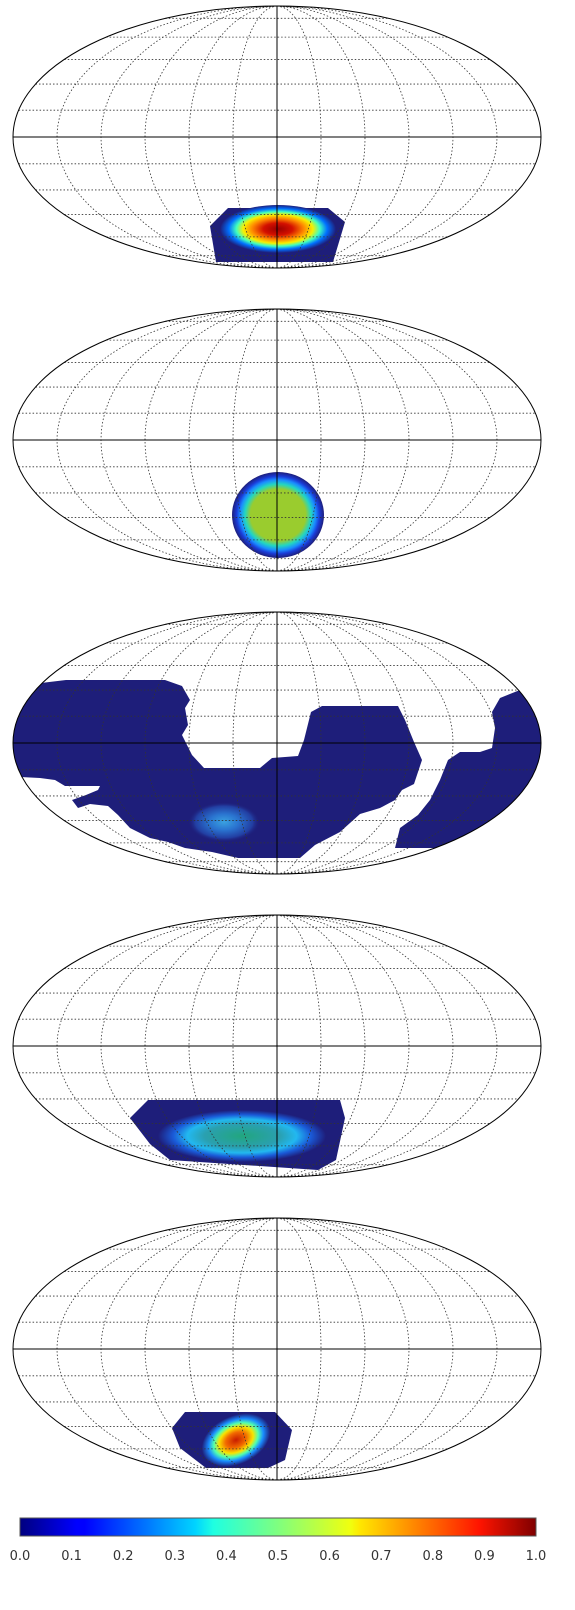 Image resolution: width=575 pixels, height=1610 pixels. What do you see at coordinates (71, 1556) in the screenshot?
I see `colorbar-tick-label: 0.1` at bounding box center [71, 1556].